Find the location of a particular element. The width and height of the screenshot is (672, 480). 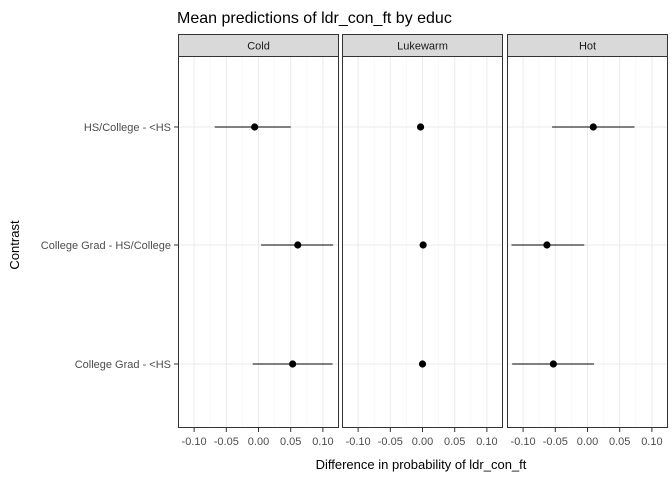

facet-strip-label: Hot is located at coordinates (587, 47).